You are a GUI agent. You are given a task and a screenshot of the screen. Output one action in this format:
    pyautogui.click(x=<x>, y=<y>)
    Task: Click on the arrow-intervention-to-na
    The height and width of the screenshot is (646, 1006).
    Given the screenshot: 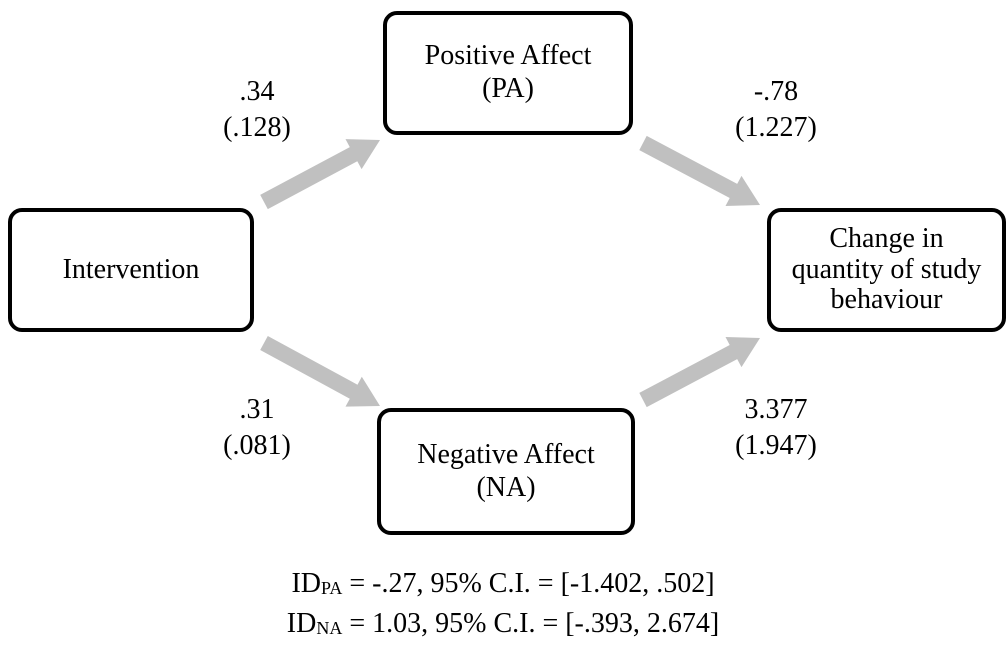 What is the action you would take?
    pyautogui.click(x=320, y=371)
    